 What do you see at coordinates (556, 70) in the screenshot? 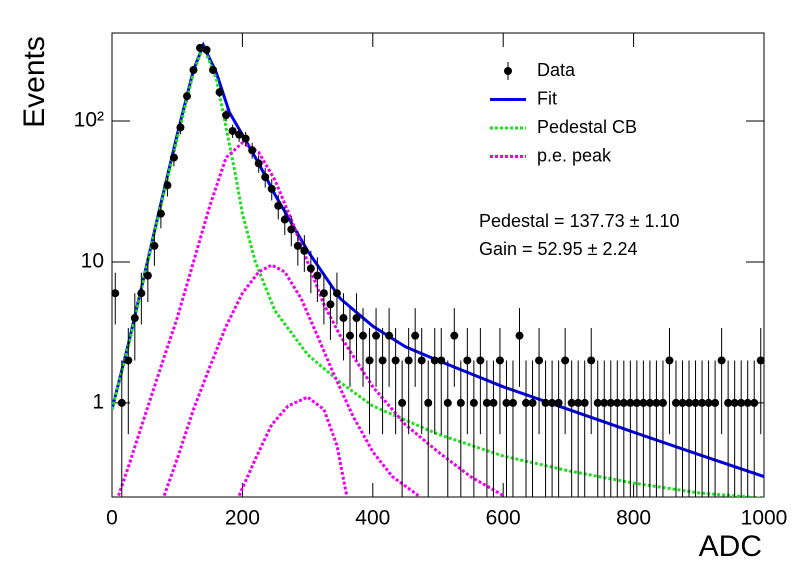
I see `legend-label: Data` at bounding box center [556, 70].